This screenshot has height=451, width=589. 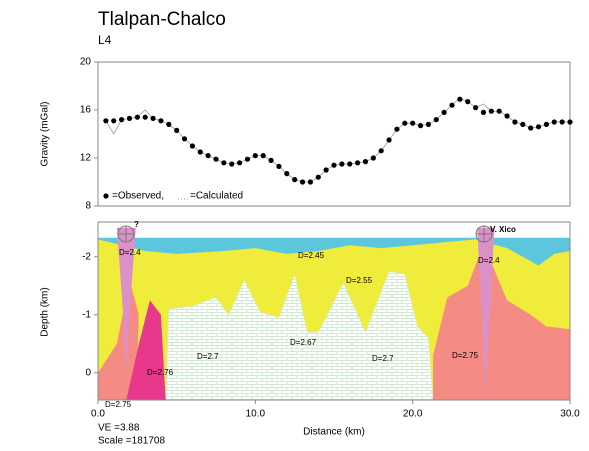 What do you see at coordinates (86, 256) in the screenshot?
I see `y-tick-label: -2` at bounding box center [86, 256].